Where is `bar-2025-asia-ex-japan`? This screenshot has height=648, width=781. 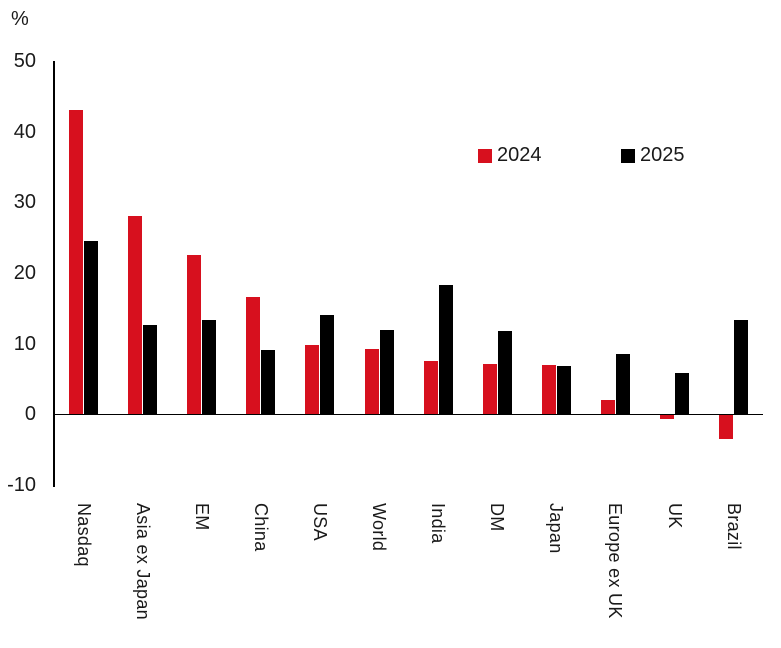 bar-2025-asia-ex-japan is located at coordinates (150, 369).